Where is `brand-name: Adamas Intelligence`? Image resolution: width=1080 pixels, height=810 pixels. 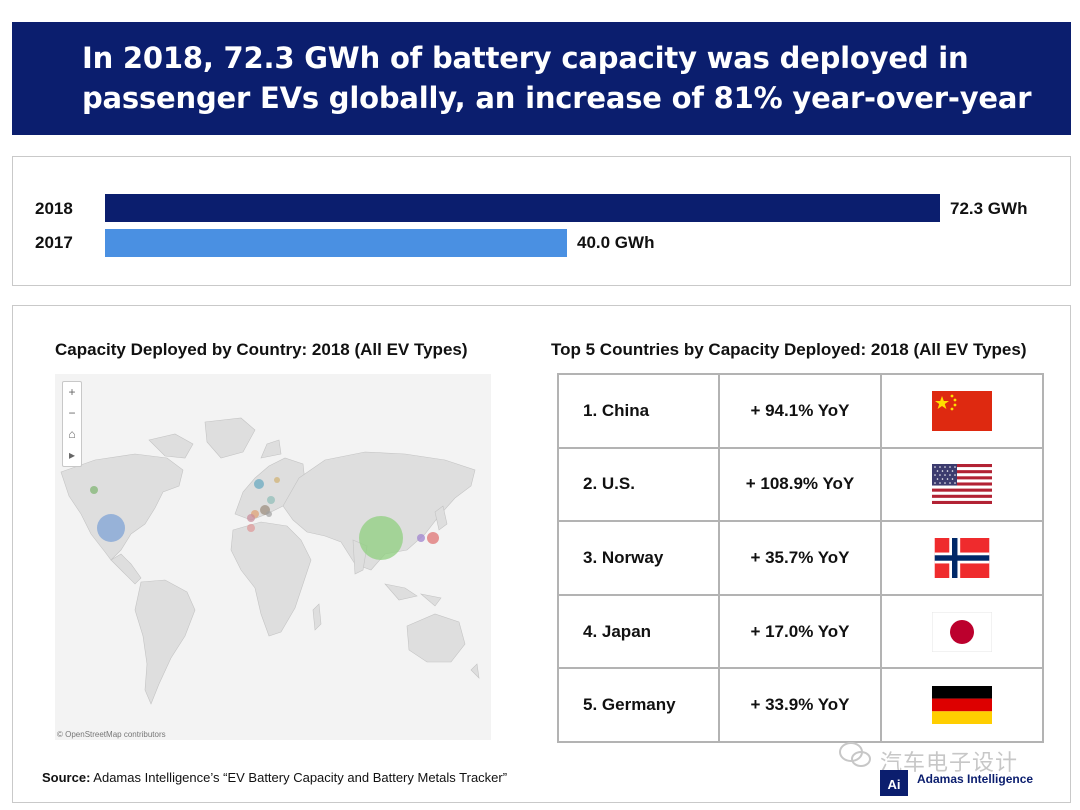
brand-name: Adamas Intelligence is located at coordinates (975, 779).